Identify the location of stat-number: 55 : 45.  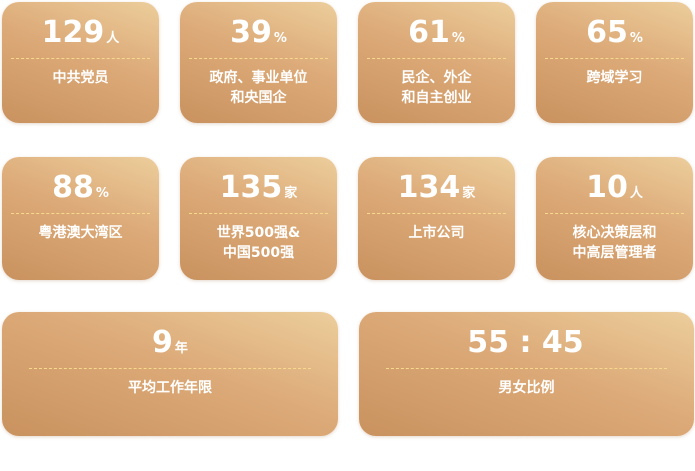
(525, 342).